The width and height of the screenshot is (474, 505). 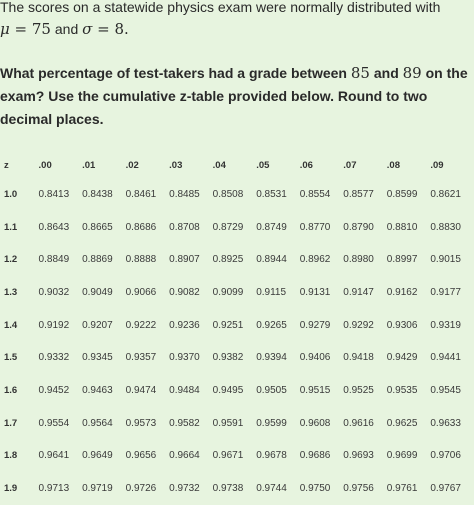 I want to click on probability-cell: 0.9441, so click(x=445, y=358).